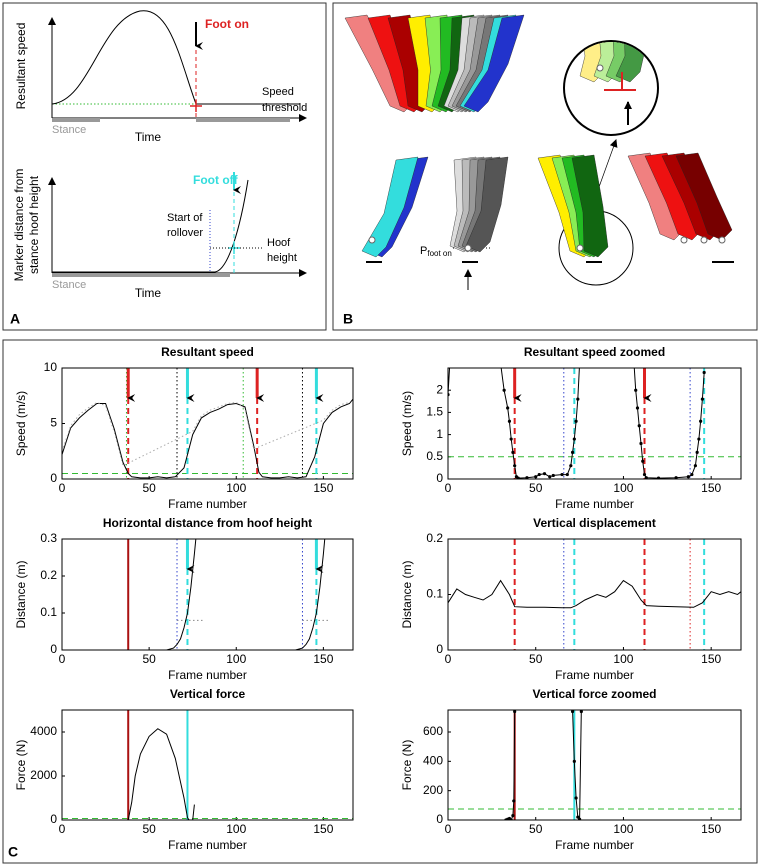 The image size is (760, 866). Describe the element at coordinates (48, 538) in the screenshot. I see `y-tick-label: 0.3` at that location.